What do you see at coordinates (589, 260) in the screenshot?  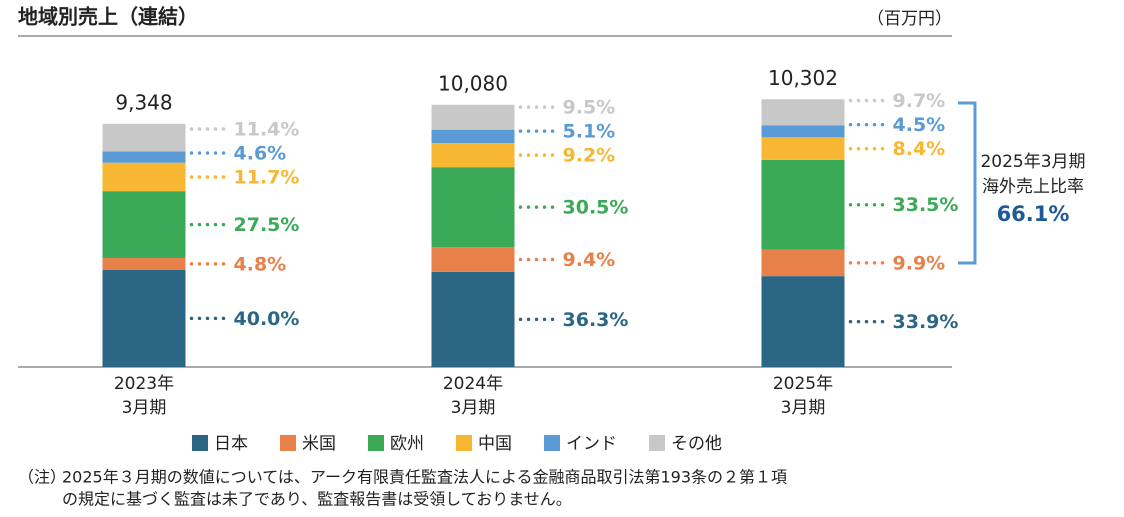 I see `value-label: 9.4%` at bounding box center [589, 260].